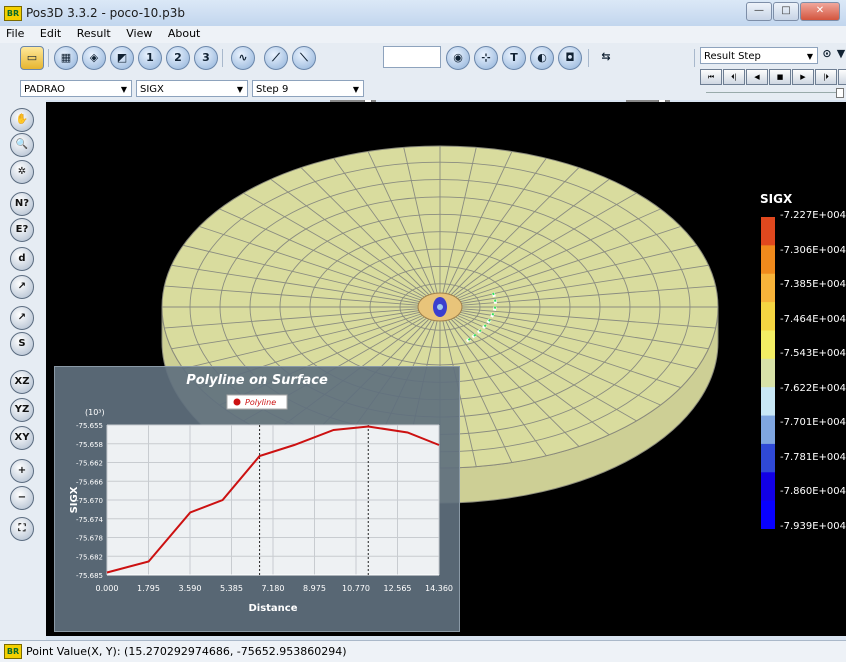  I want to click on menu-view: View, so click(139, 33).